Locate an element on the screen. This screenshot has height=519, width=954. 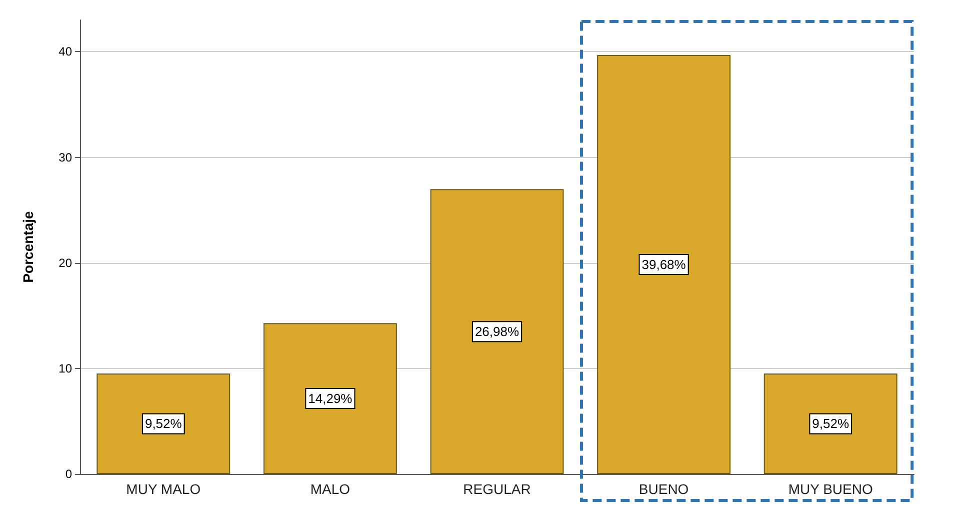
data-label: 39,68% is located at coordinates (664, 264).